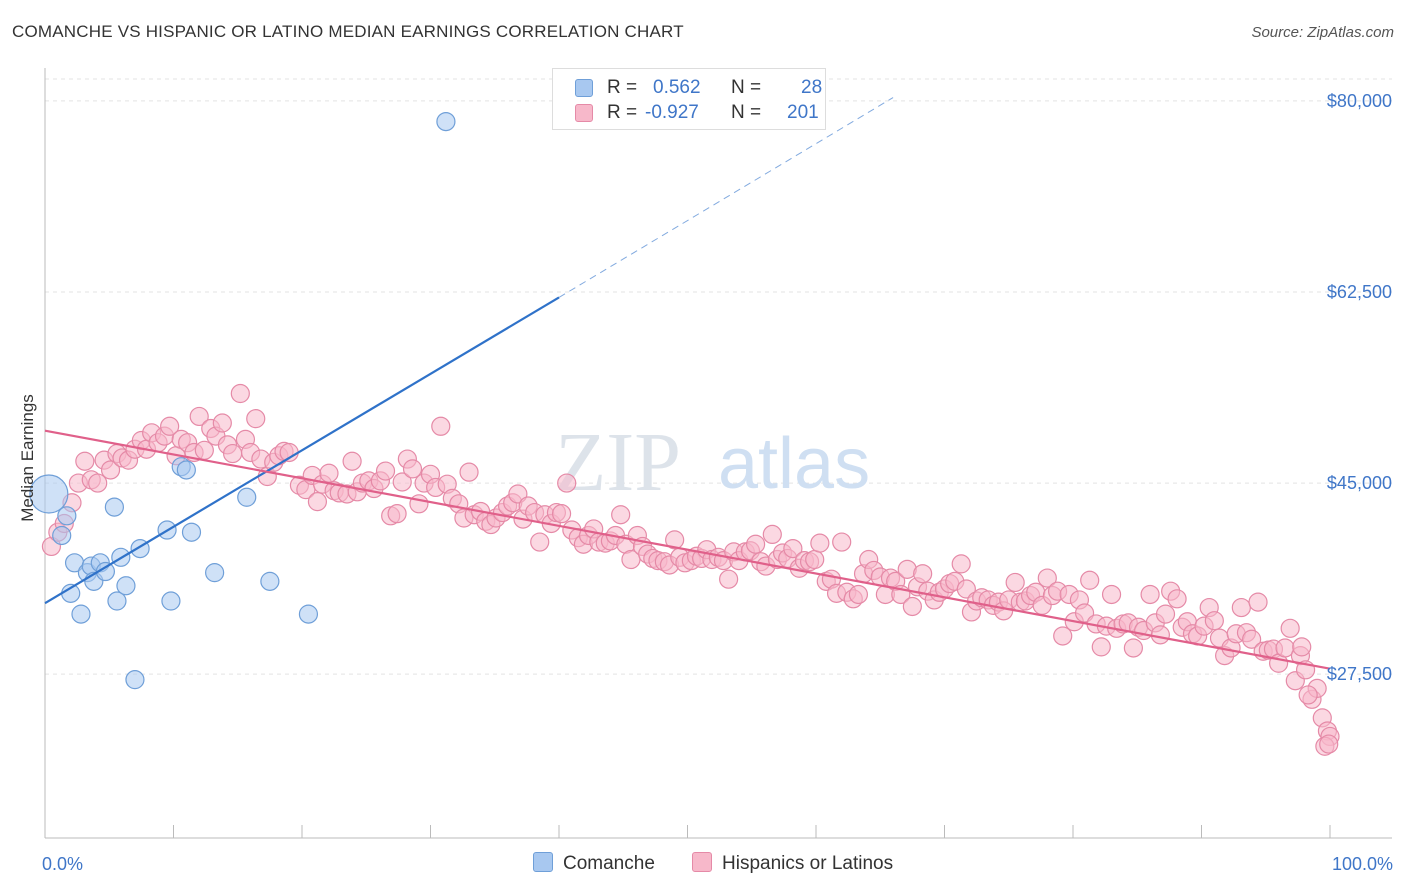  I want to click on legend-n-value: 201, so click(803, 112).